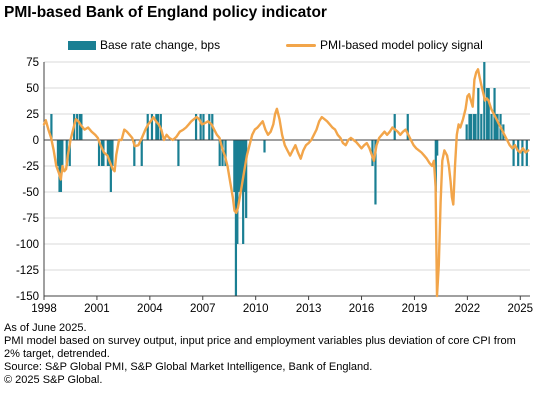 The width and height of the screenshot is (540, 416). I want to click on y-tick-label: -150, so click(27, 297).